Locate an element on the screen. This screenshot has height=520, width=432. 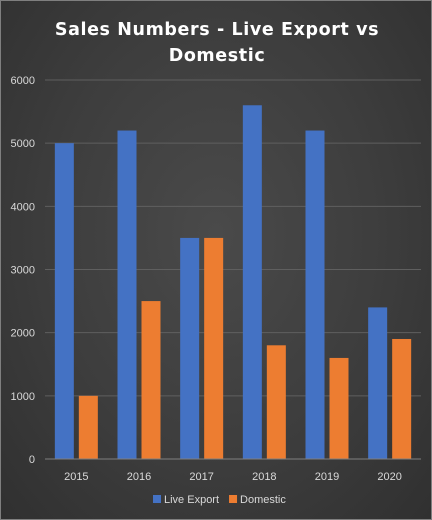
chart-title: Sales Numbers - Live Export vs Domestic is located at coordinates (217, 43).